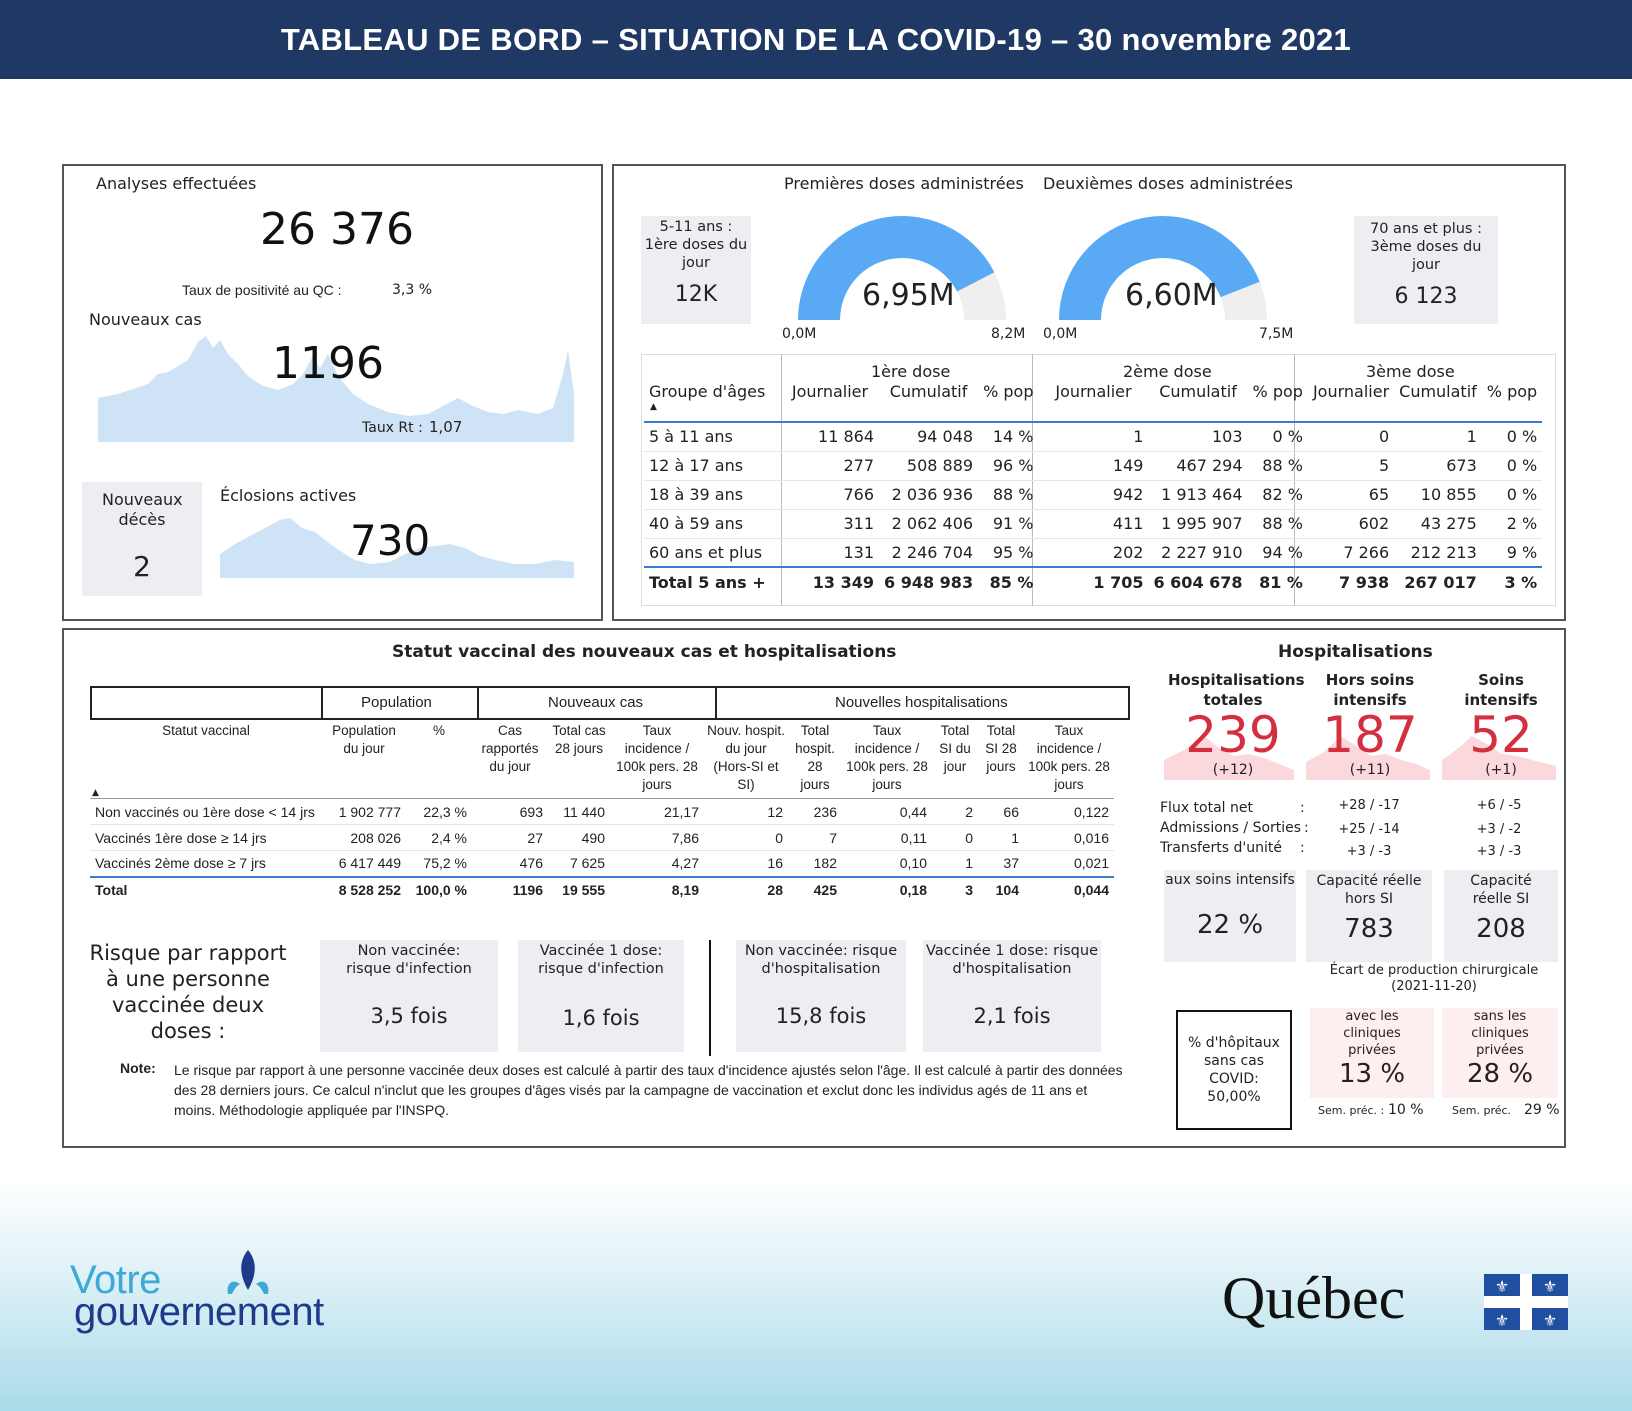 The image size is (1632, 1411). Describe the element at coordinates (696, 245) in the screenshot. I see `kids-doses-label: 5-11 ans : 1ère doses du jour` at that location.